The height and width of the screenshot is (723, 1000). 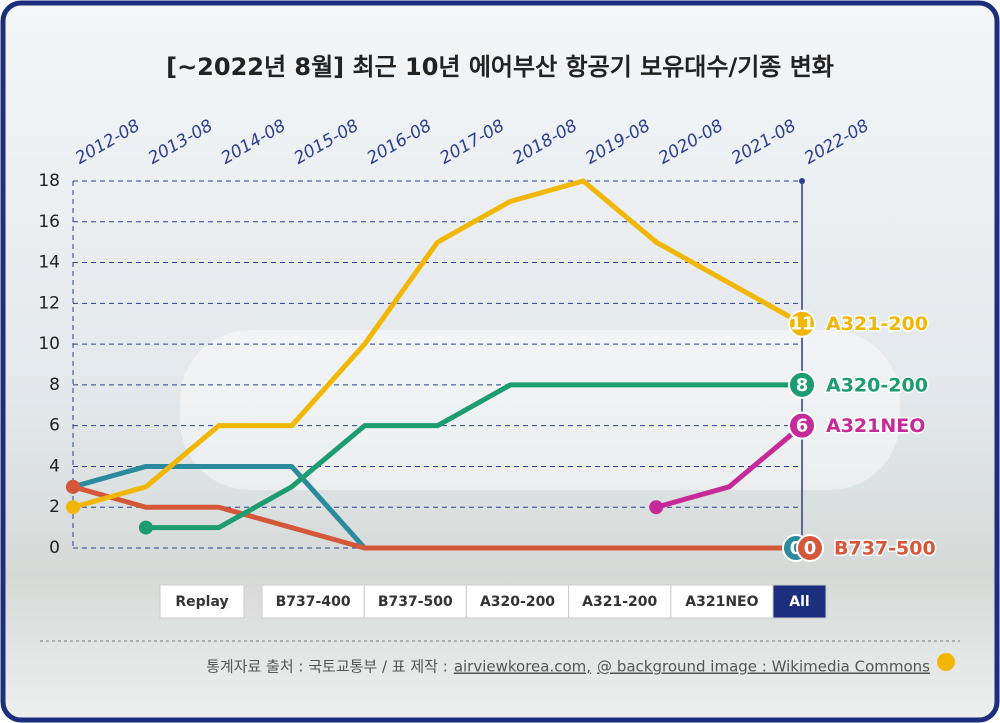 I want to click on button-label: B737-500, so click(x=415, y=602).